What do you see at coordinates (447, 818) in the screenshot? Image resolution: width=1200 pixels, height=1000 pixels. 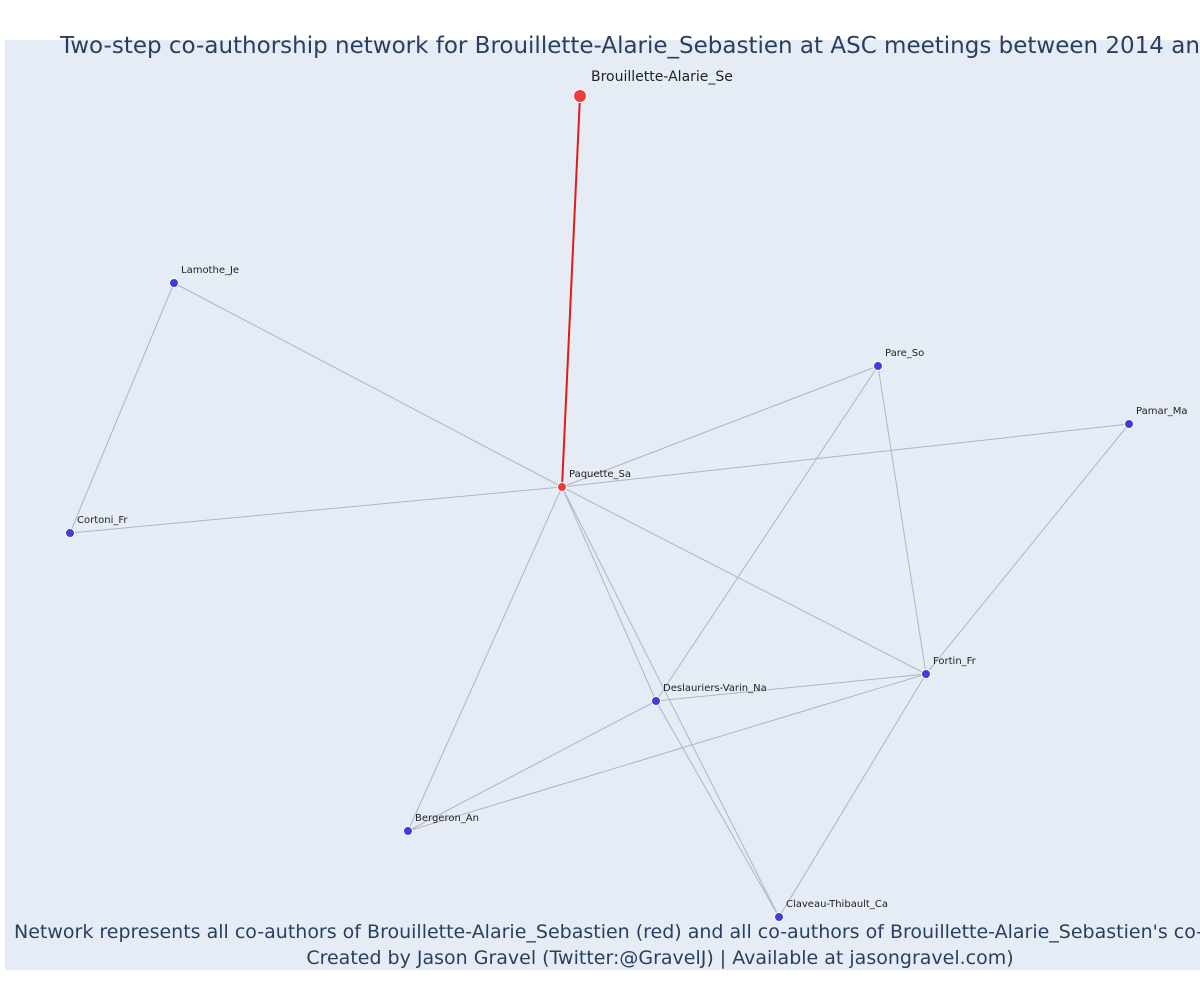 I see `node-label: Bergeron_An` at bounding box center [447, 818].